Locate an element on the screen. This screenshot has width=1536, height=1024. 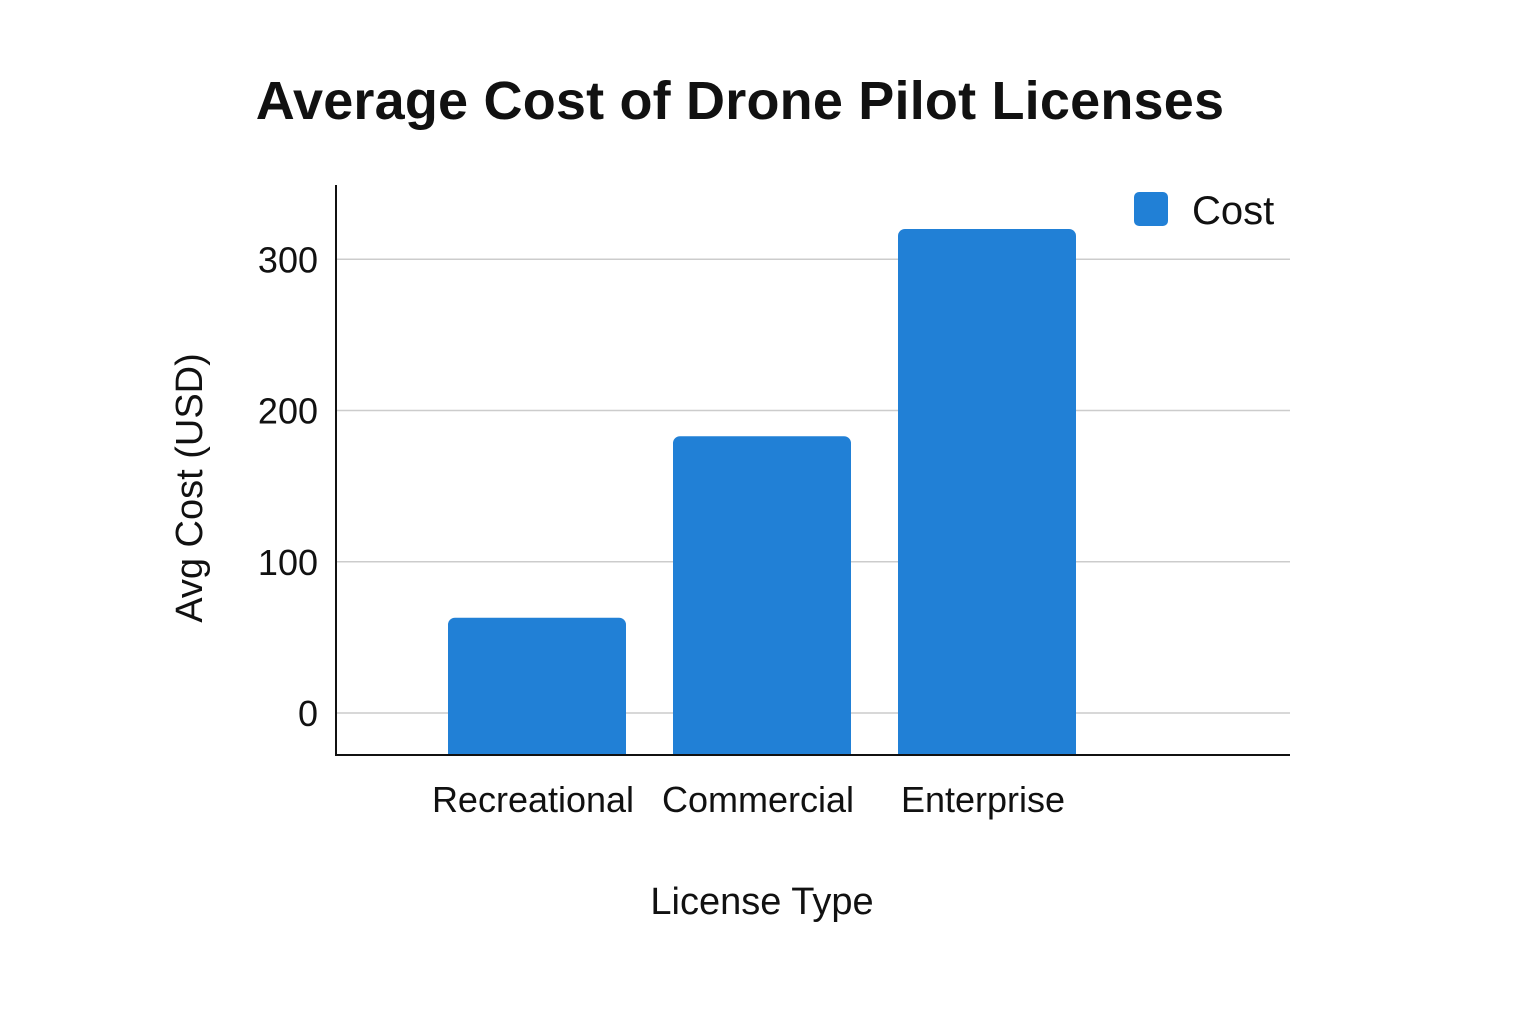
y-tick-label: 300 is located at coordinates (288, 259).